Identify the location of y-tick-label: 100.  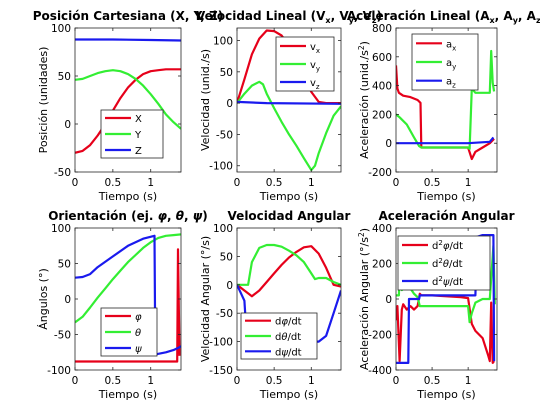
(223, 42).